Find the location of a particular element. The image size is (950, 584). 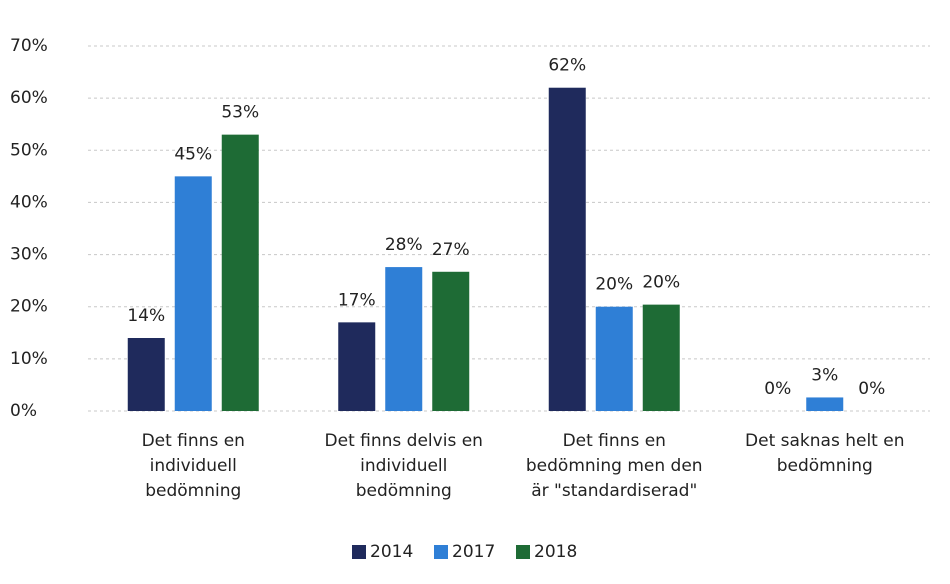

y-tick-label: 50% is located at coordinates (29, 150).